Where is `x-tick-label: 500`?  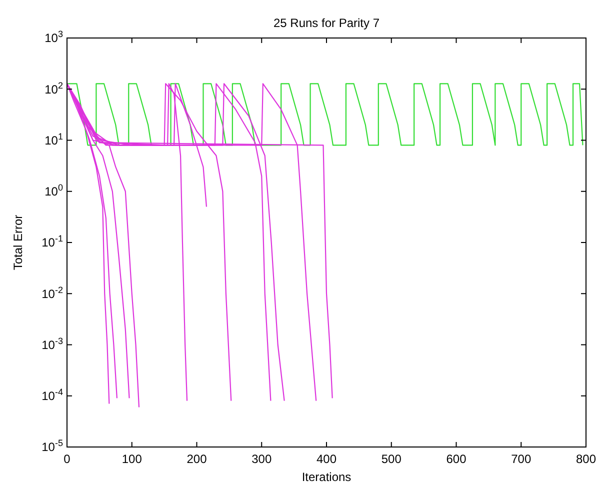 x-tick-label: 500 is located at coordinates (391, 459).